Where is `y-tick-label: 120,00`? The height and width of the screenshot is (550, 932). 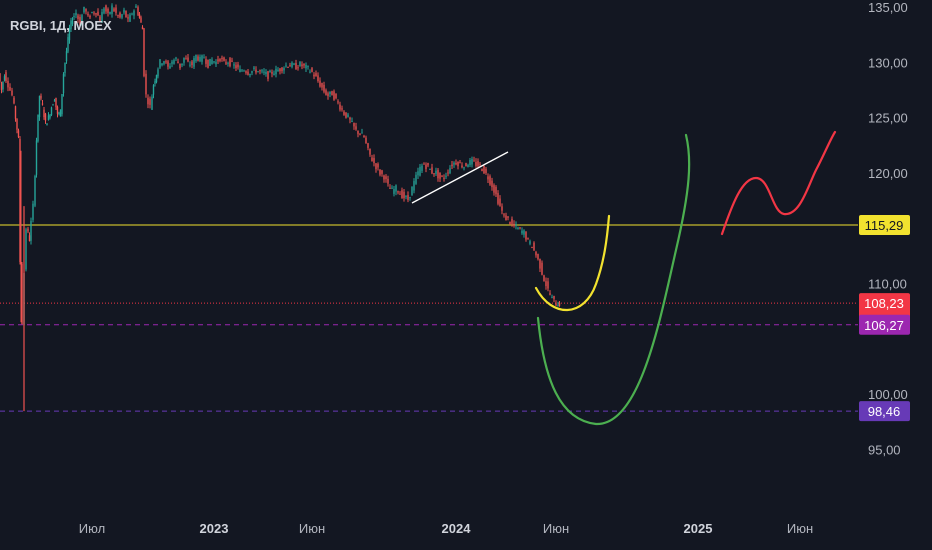
y-tick-label: 120,00 is located at coordinates (888, 173).